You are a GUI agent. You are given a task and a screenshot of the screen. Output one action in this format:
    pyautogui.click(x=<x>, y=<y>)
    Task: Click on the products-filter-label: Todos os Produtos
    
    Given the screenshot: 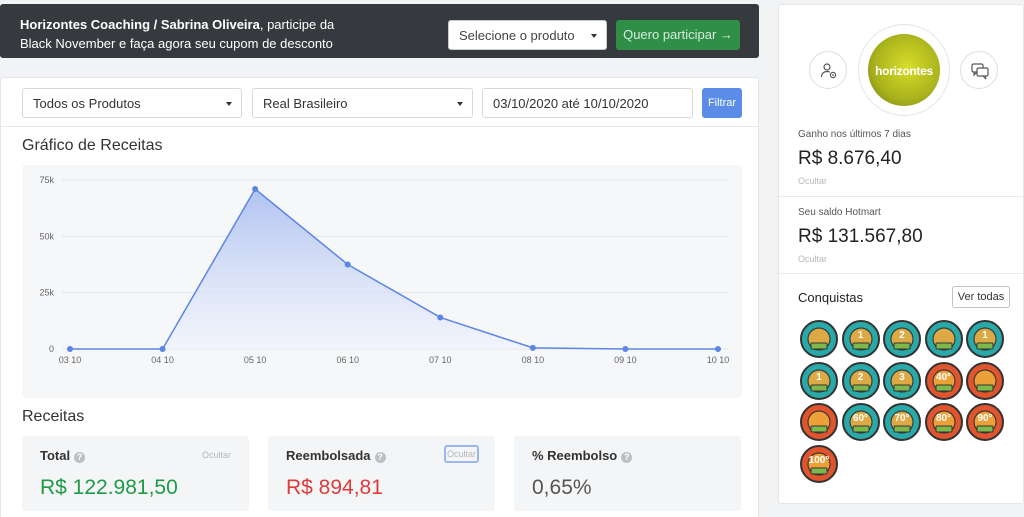 What is the action you would take?
    pyautogui.click(x=87, y=103)
    